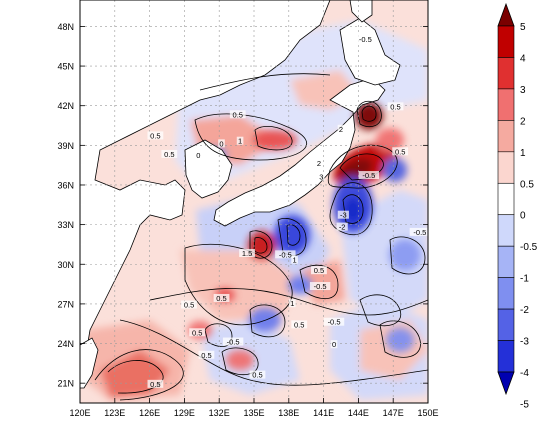 The image size is (547, 428). I want to click on lon-label: 141E, so click(323, 413).